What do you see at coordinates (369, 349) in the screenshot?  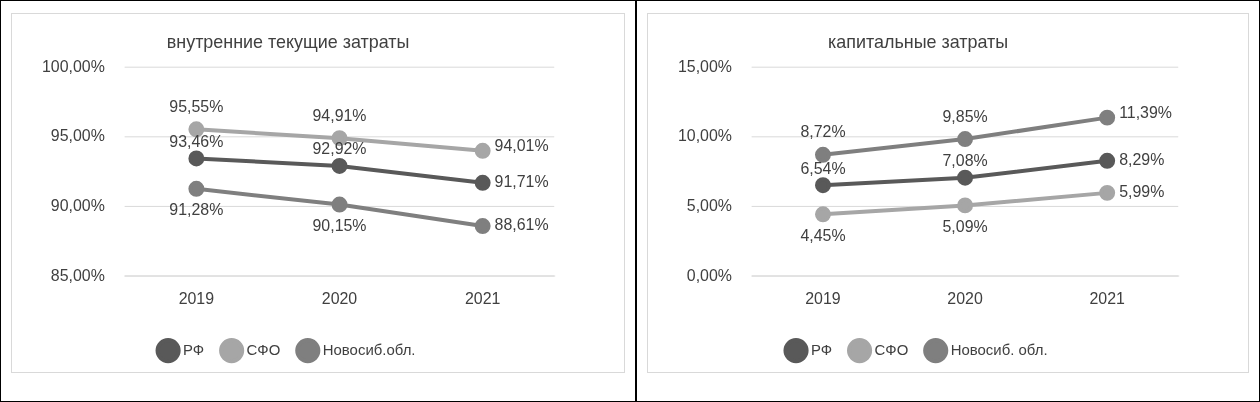 I see `legend-label: Новосиб.обл.` at bounding box center [369, 349].